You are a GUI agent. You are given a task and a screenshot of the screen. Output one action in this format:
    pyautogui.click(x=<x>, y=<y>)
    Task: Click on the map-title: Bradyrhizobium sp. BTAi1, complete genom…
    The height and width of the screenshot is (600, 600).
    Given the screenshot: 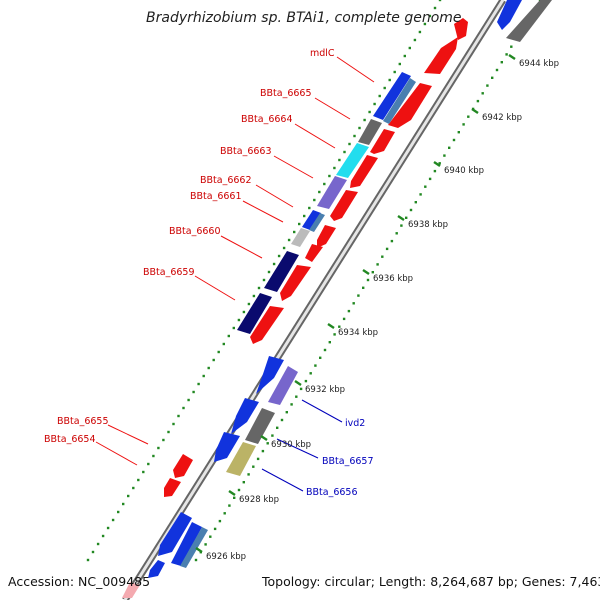 What is the action you would take?
    pyautogui.click(x=304, y=18)
    